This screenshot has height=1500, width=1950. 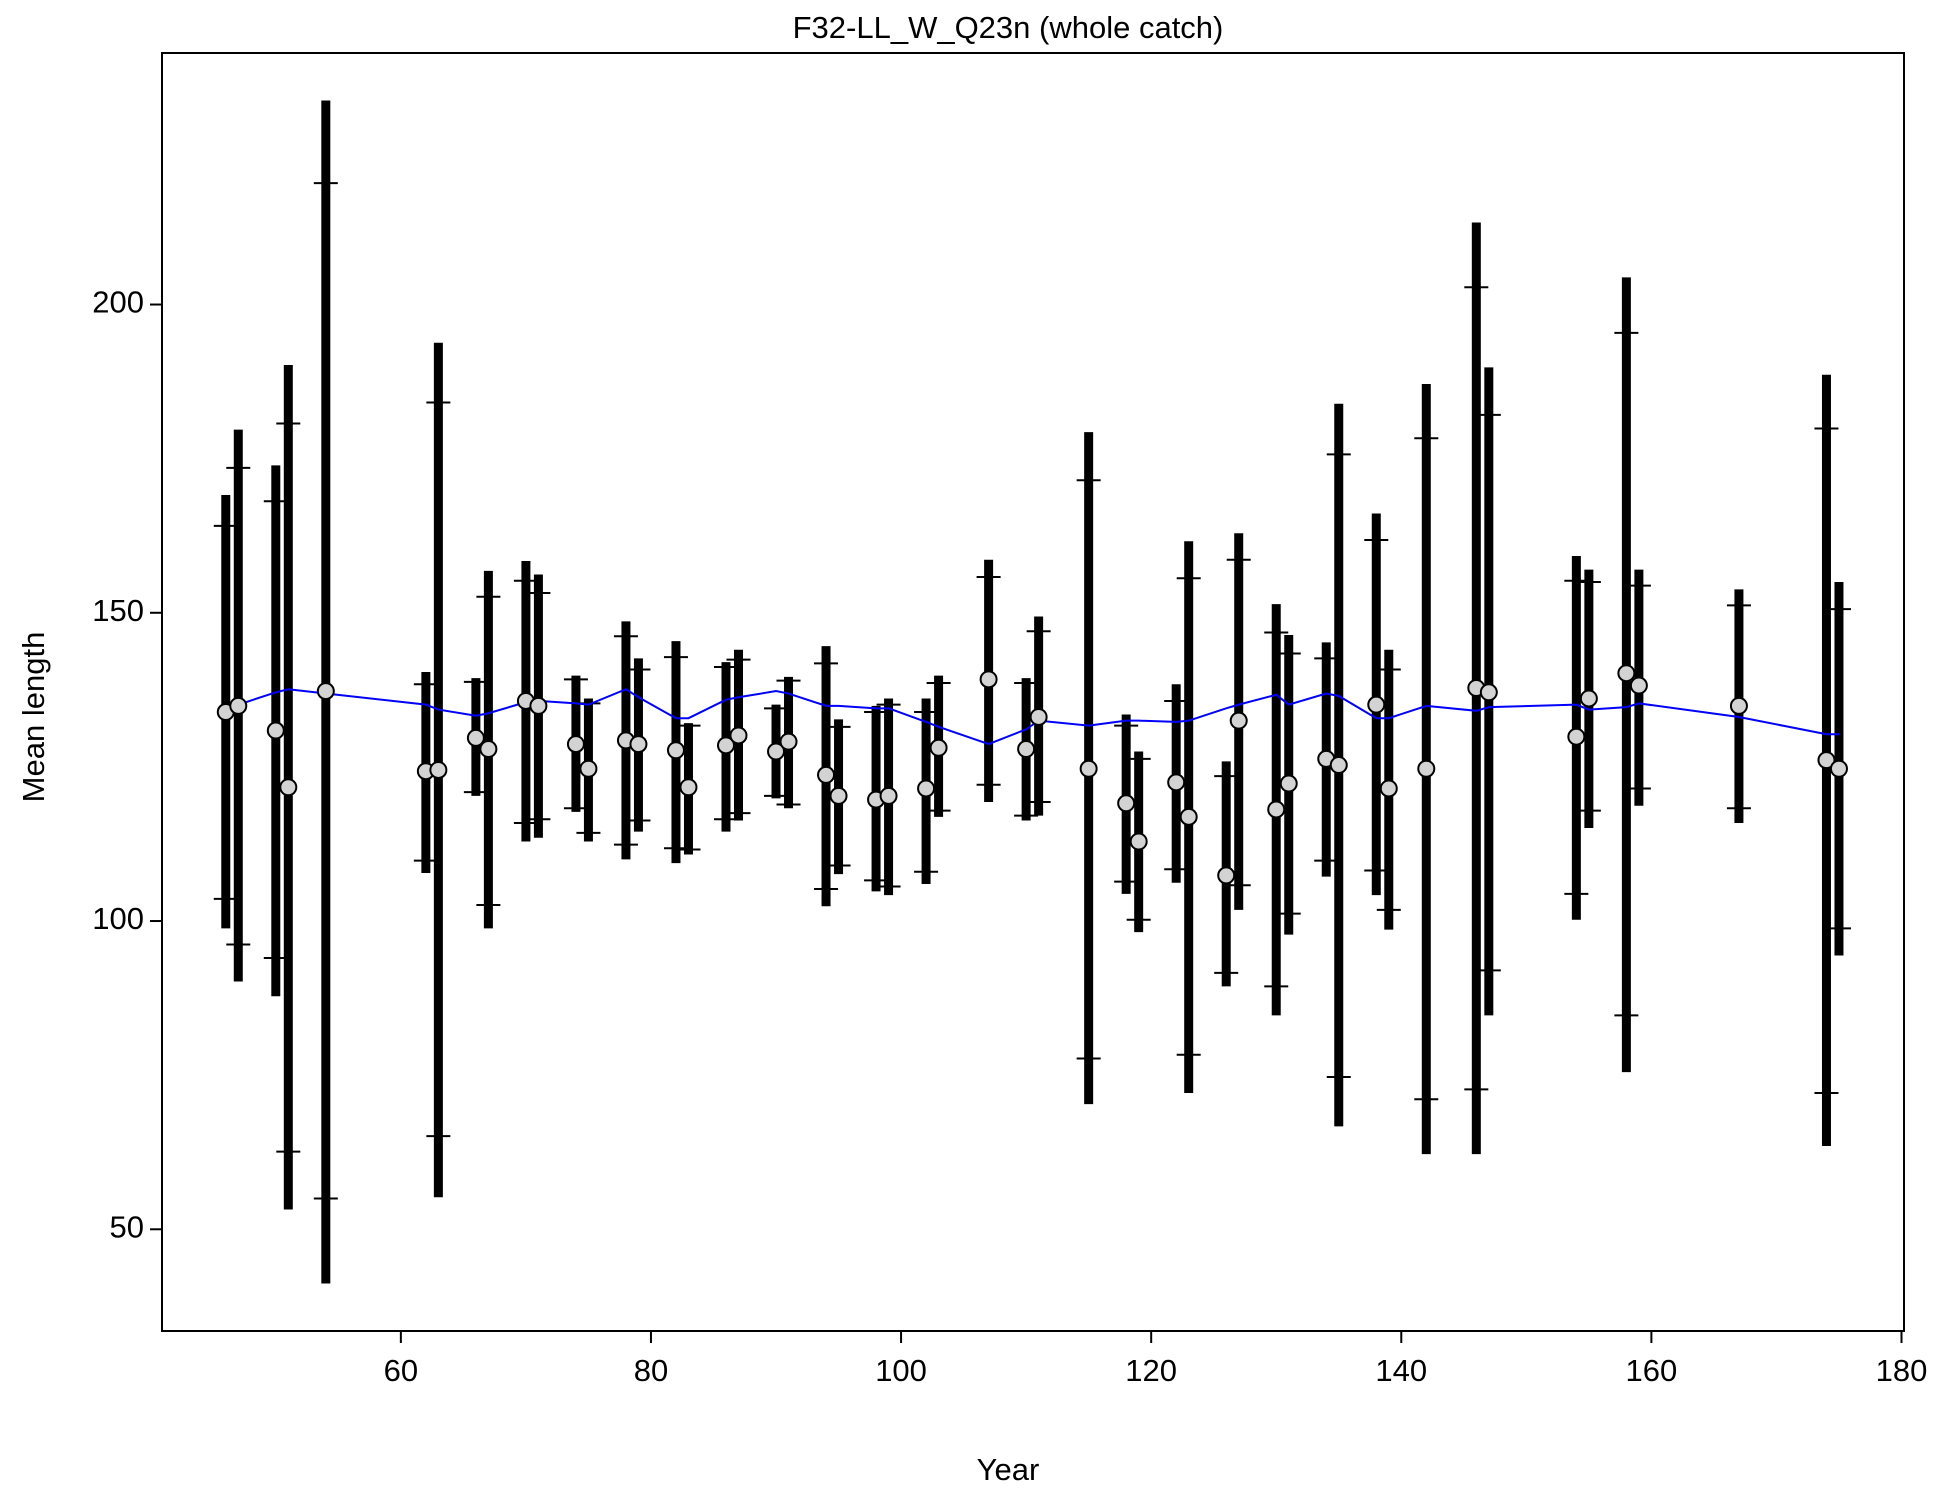 I want to click on expected-line, so click(x=1032, y=717).